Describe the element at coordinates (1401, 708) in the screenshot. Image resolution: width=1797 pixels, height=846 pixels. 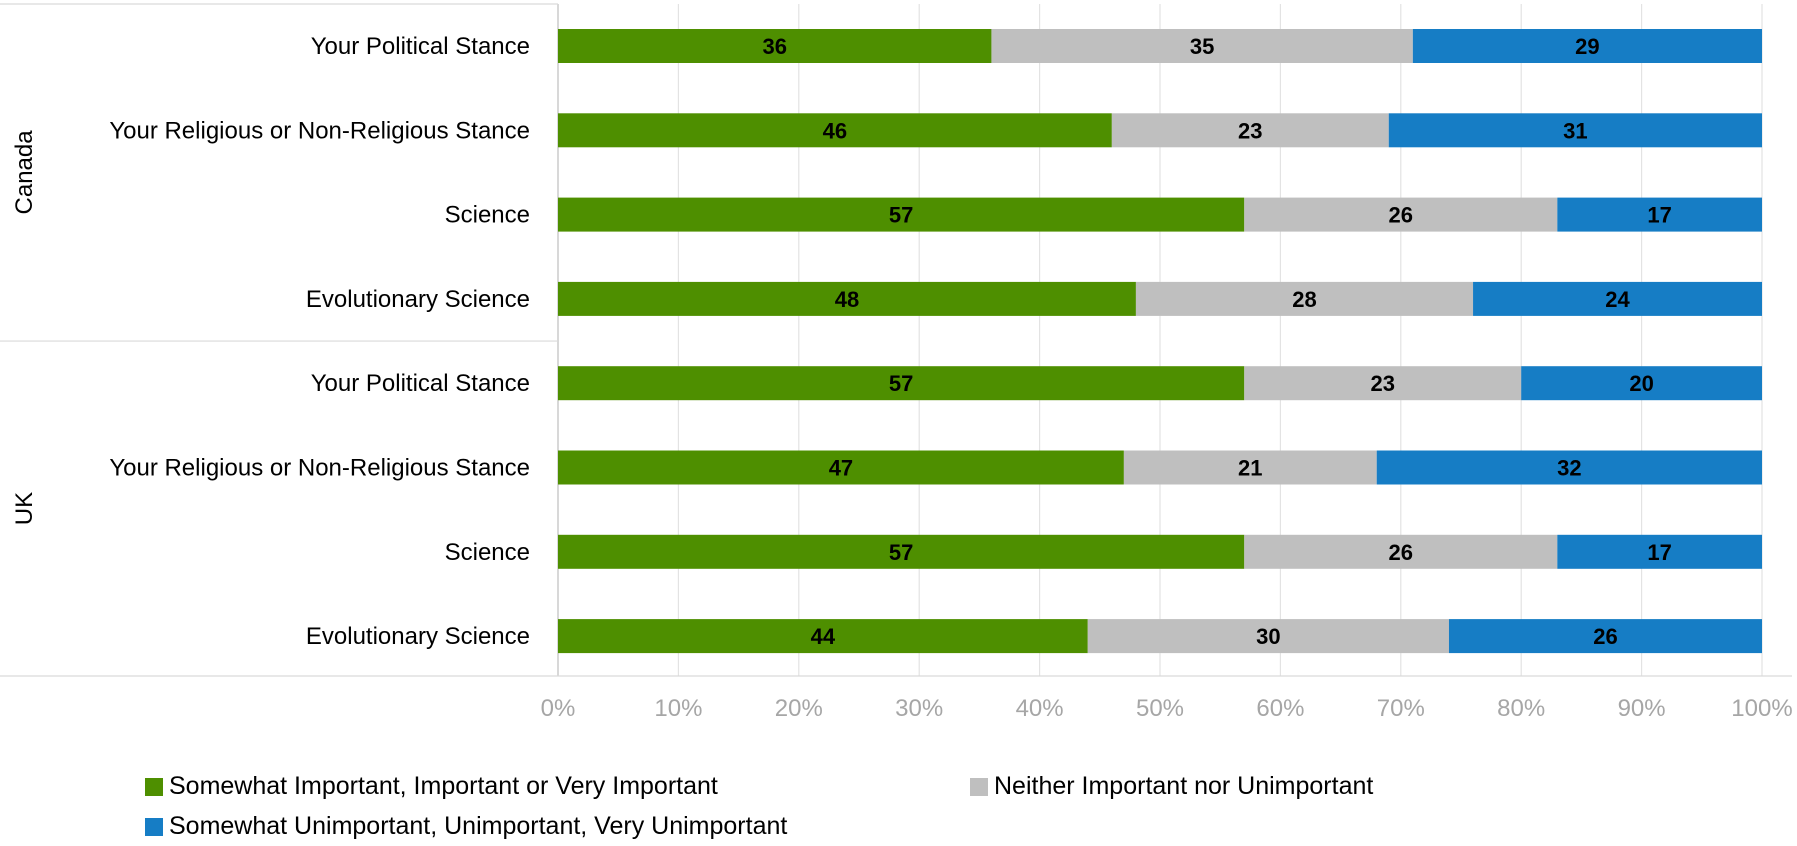
I see `x-tick-label: 70%` at that location.